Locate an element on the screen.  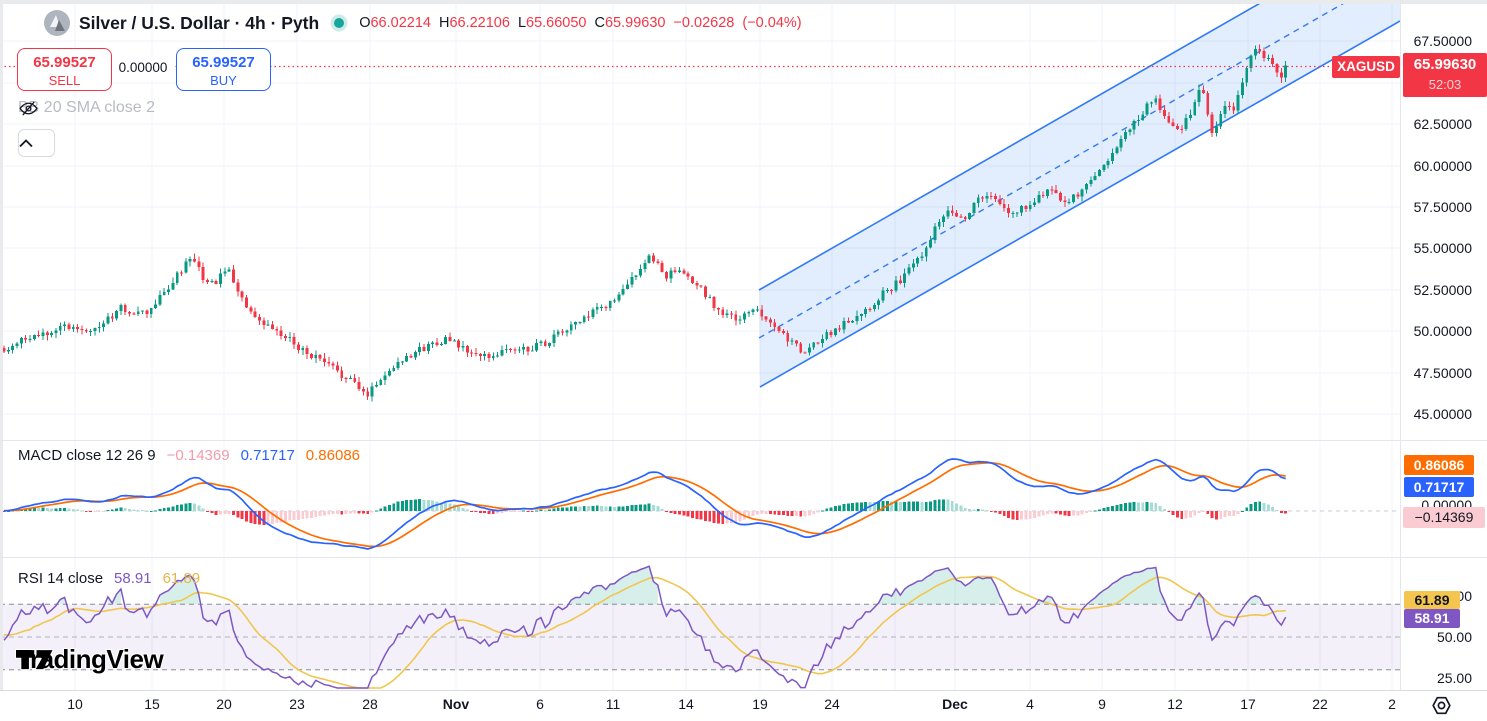
time-axis: 10 15 20 23 28 Nov 6 11 14 19 24 Dec 4 9 12 17 22 2 is located at coordinates (743, 706).